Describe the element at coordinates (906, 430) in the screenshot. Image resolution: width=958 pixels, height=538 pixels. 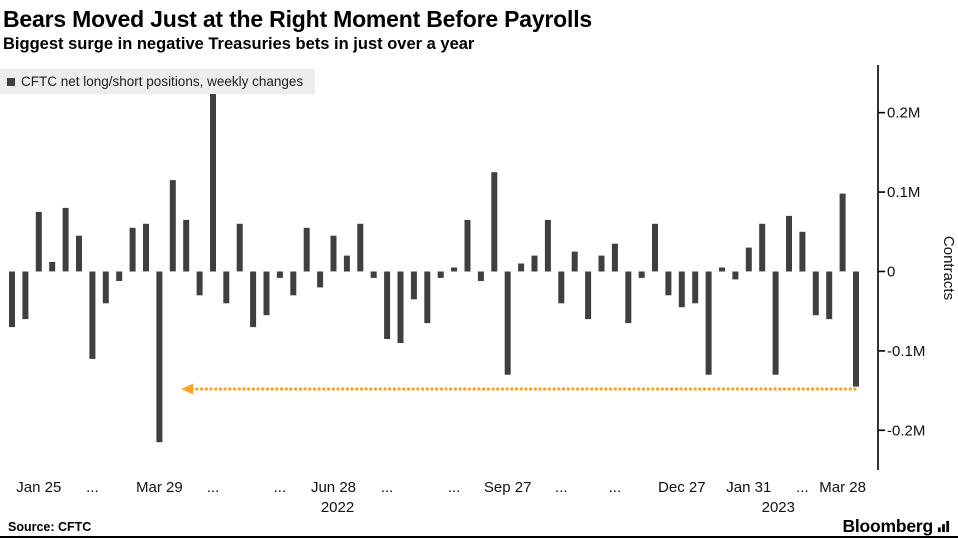
I see `y-tick-label: -0.2M` at that location.